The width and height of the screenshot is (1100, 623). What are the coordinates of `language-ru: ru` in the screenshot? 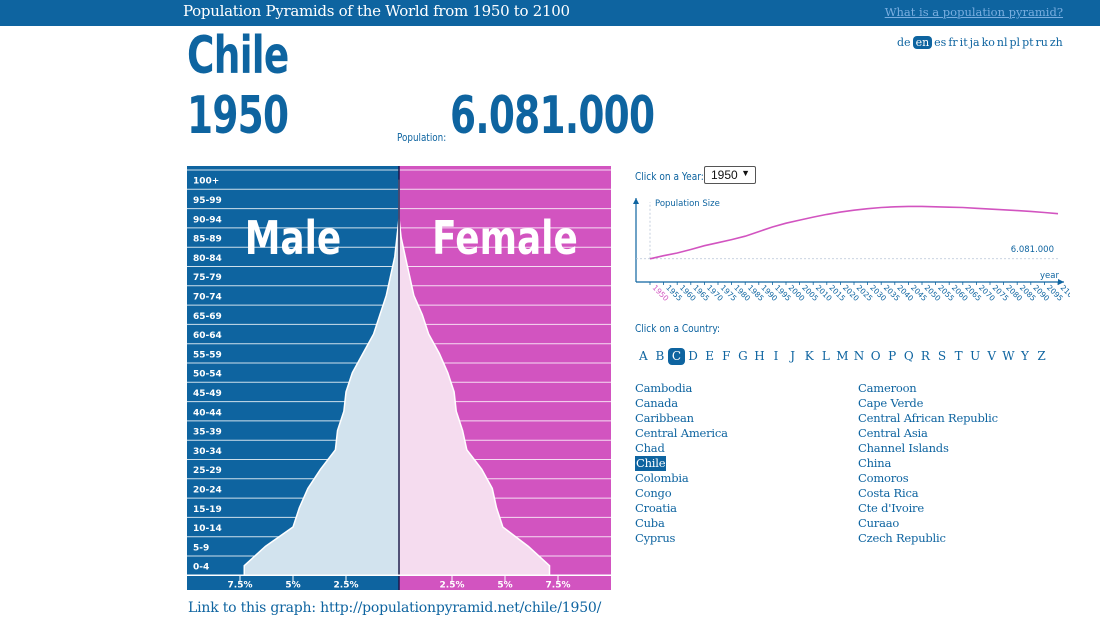 It's located at (1041, 42).